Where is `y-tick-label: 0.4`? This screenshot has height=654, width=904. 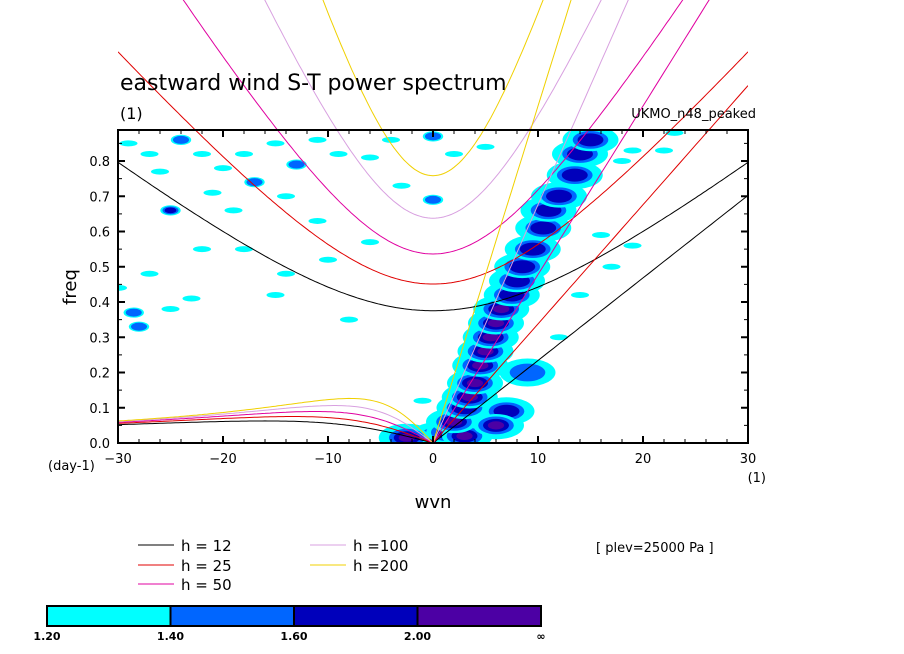
y-tick-label: 0.4 is located at coordinates (99, 303).